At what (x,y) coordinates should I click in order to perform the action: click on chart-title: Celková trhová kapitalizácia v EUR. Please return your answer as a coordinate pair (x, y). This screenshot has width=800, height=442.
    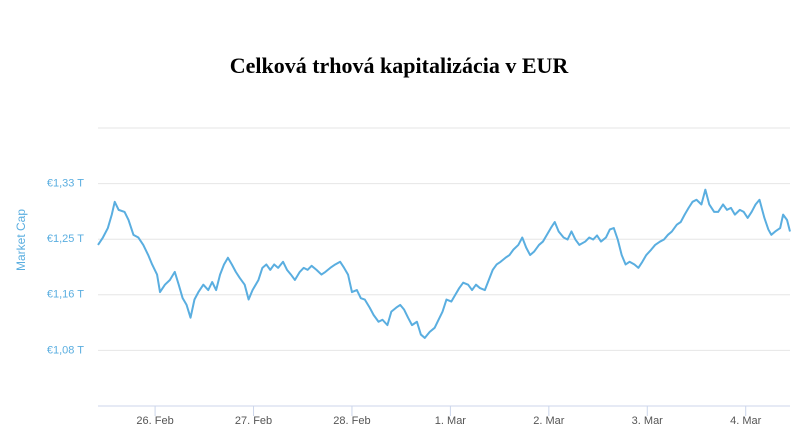
    Looking at the image, I should click on (400, 65).